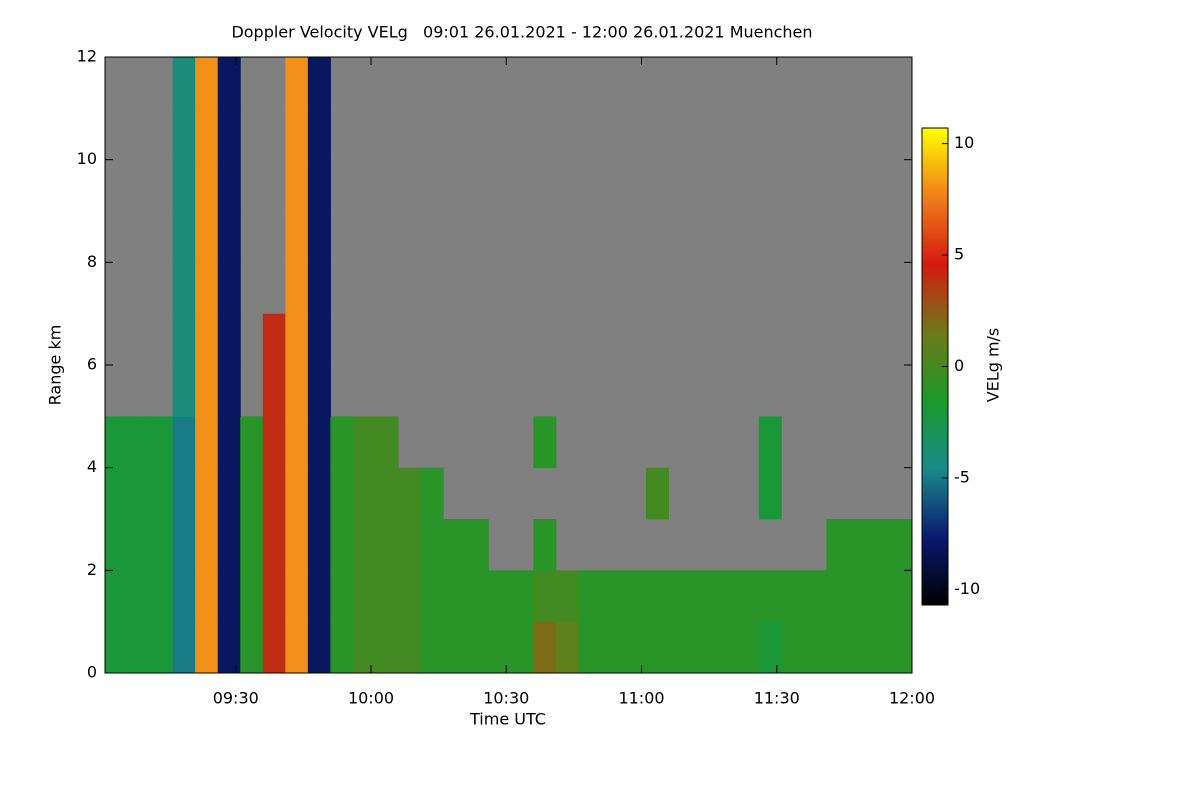 Image resolution: width=1200 pixels, height=800 pixels. Describe the element at coordinates (92, 569) in the screenshot. I see `y-tick-label: 2` at that location.